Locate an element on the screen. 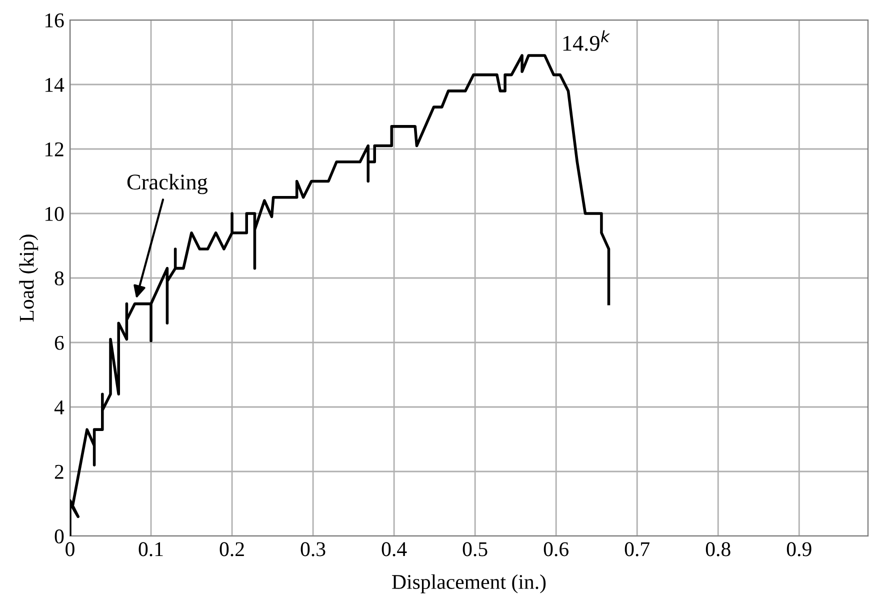 This screenshot has height=601, width=870. y-tick-label: 2 is located at coordinates (59, 471).